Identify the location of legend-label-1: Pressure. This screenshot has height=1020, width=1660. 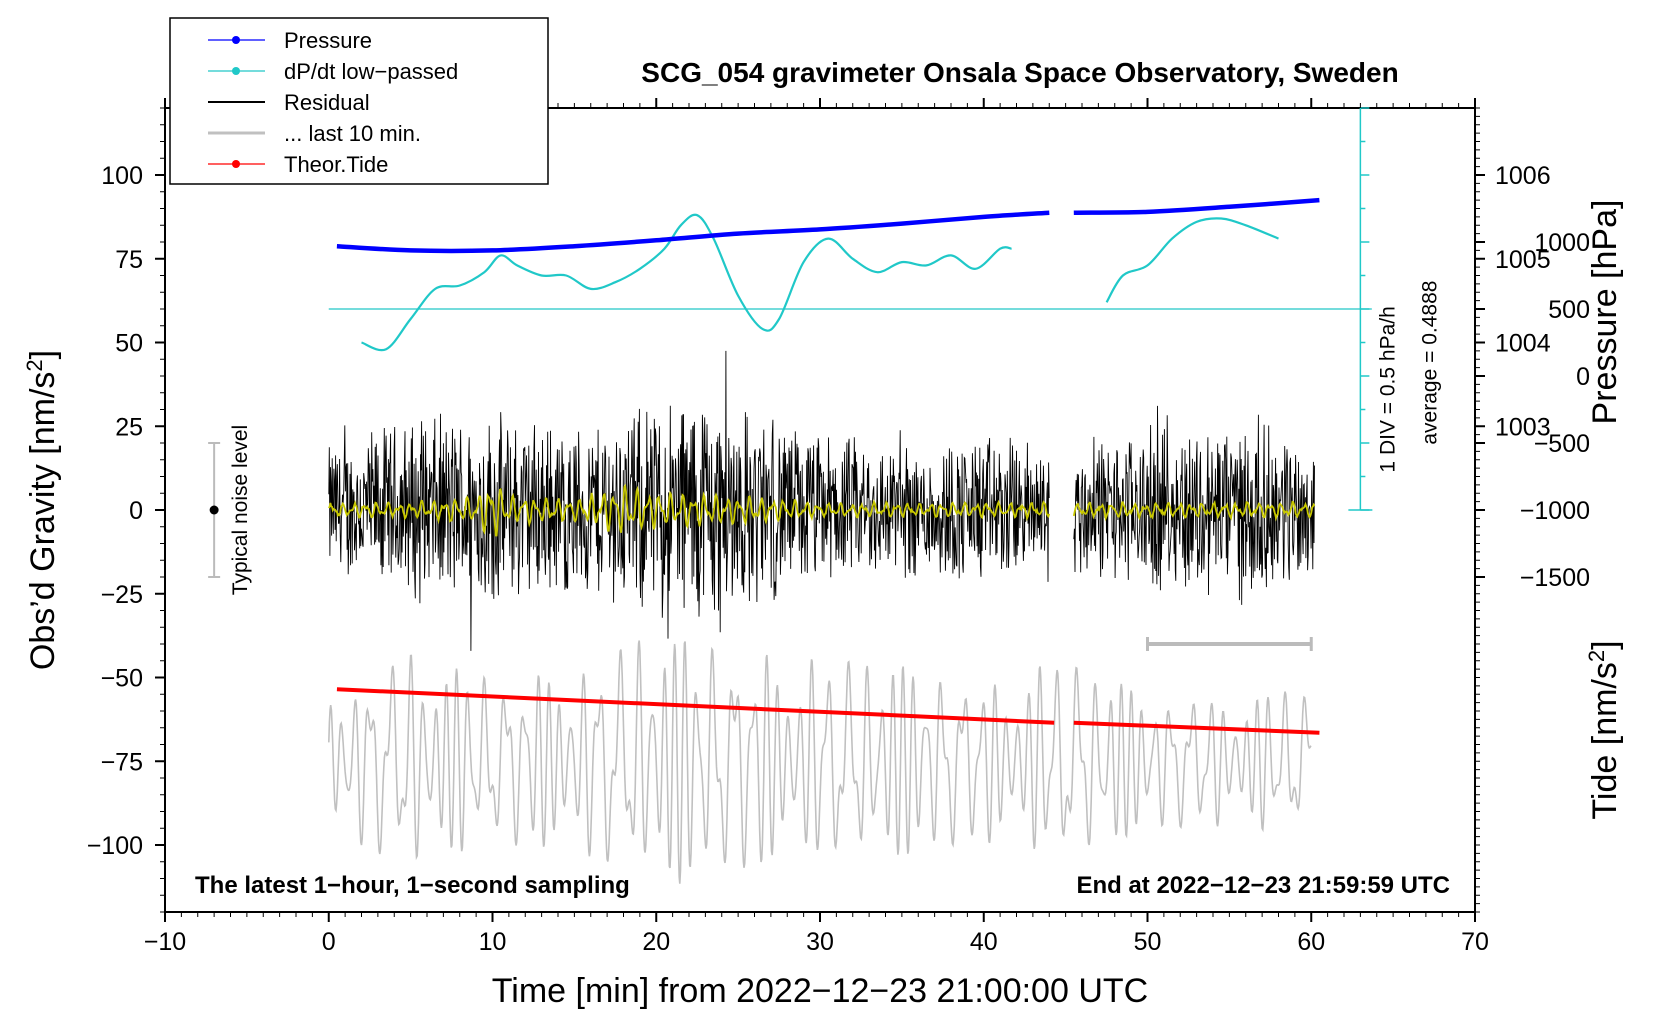
(328, 40).